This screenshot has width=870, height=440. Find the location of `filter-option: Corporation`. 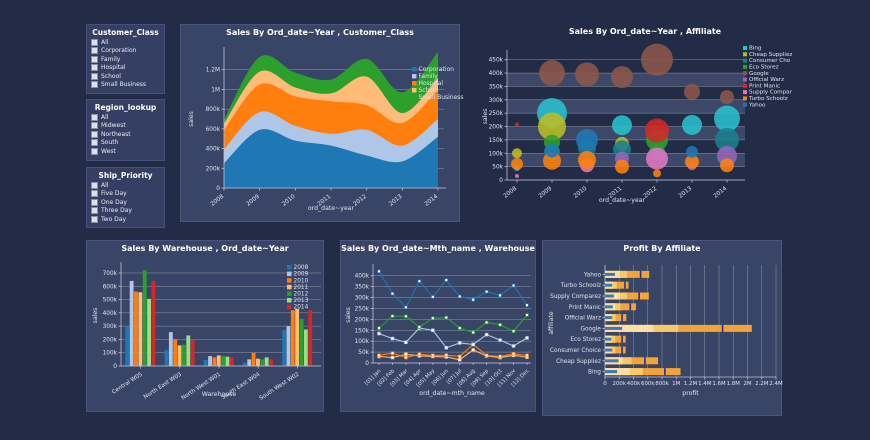

filter-option: Corporation is located at coordinates (126, 50).